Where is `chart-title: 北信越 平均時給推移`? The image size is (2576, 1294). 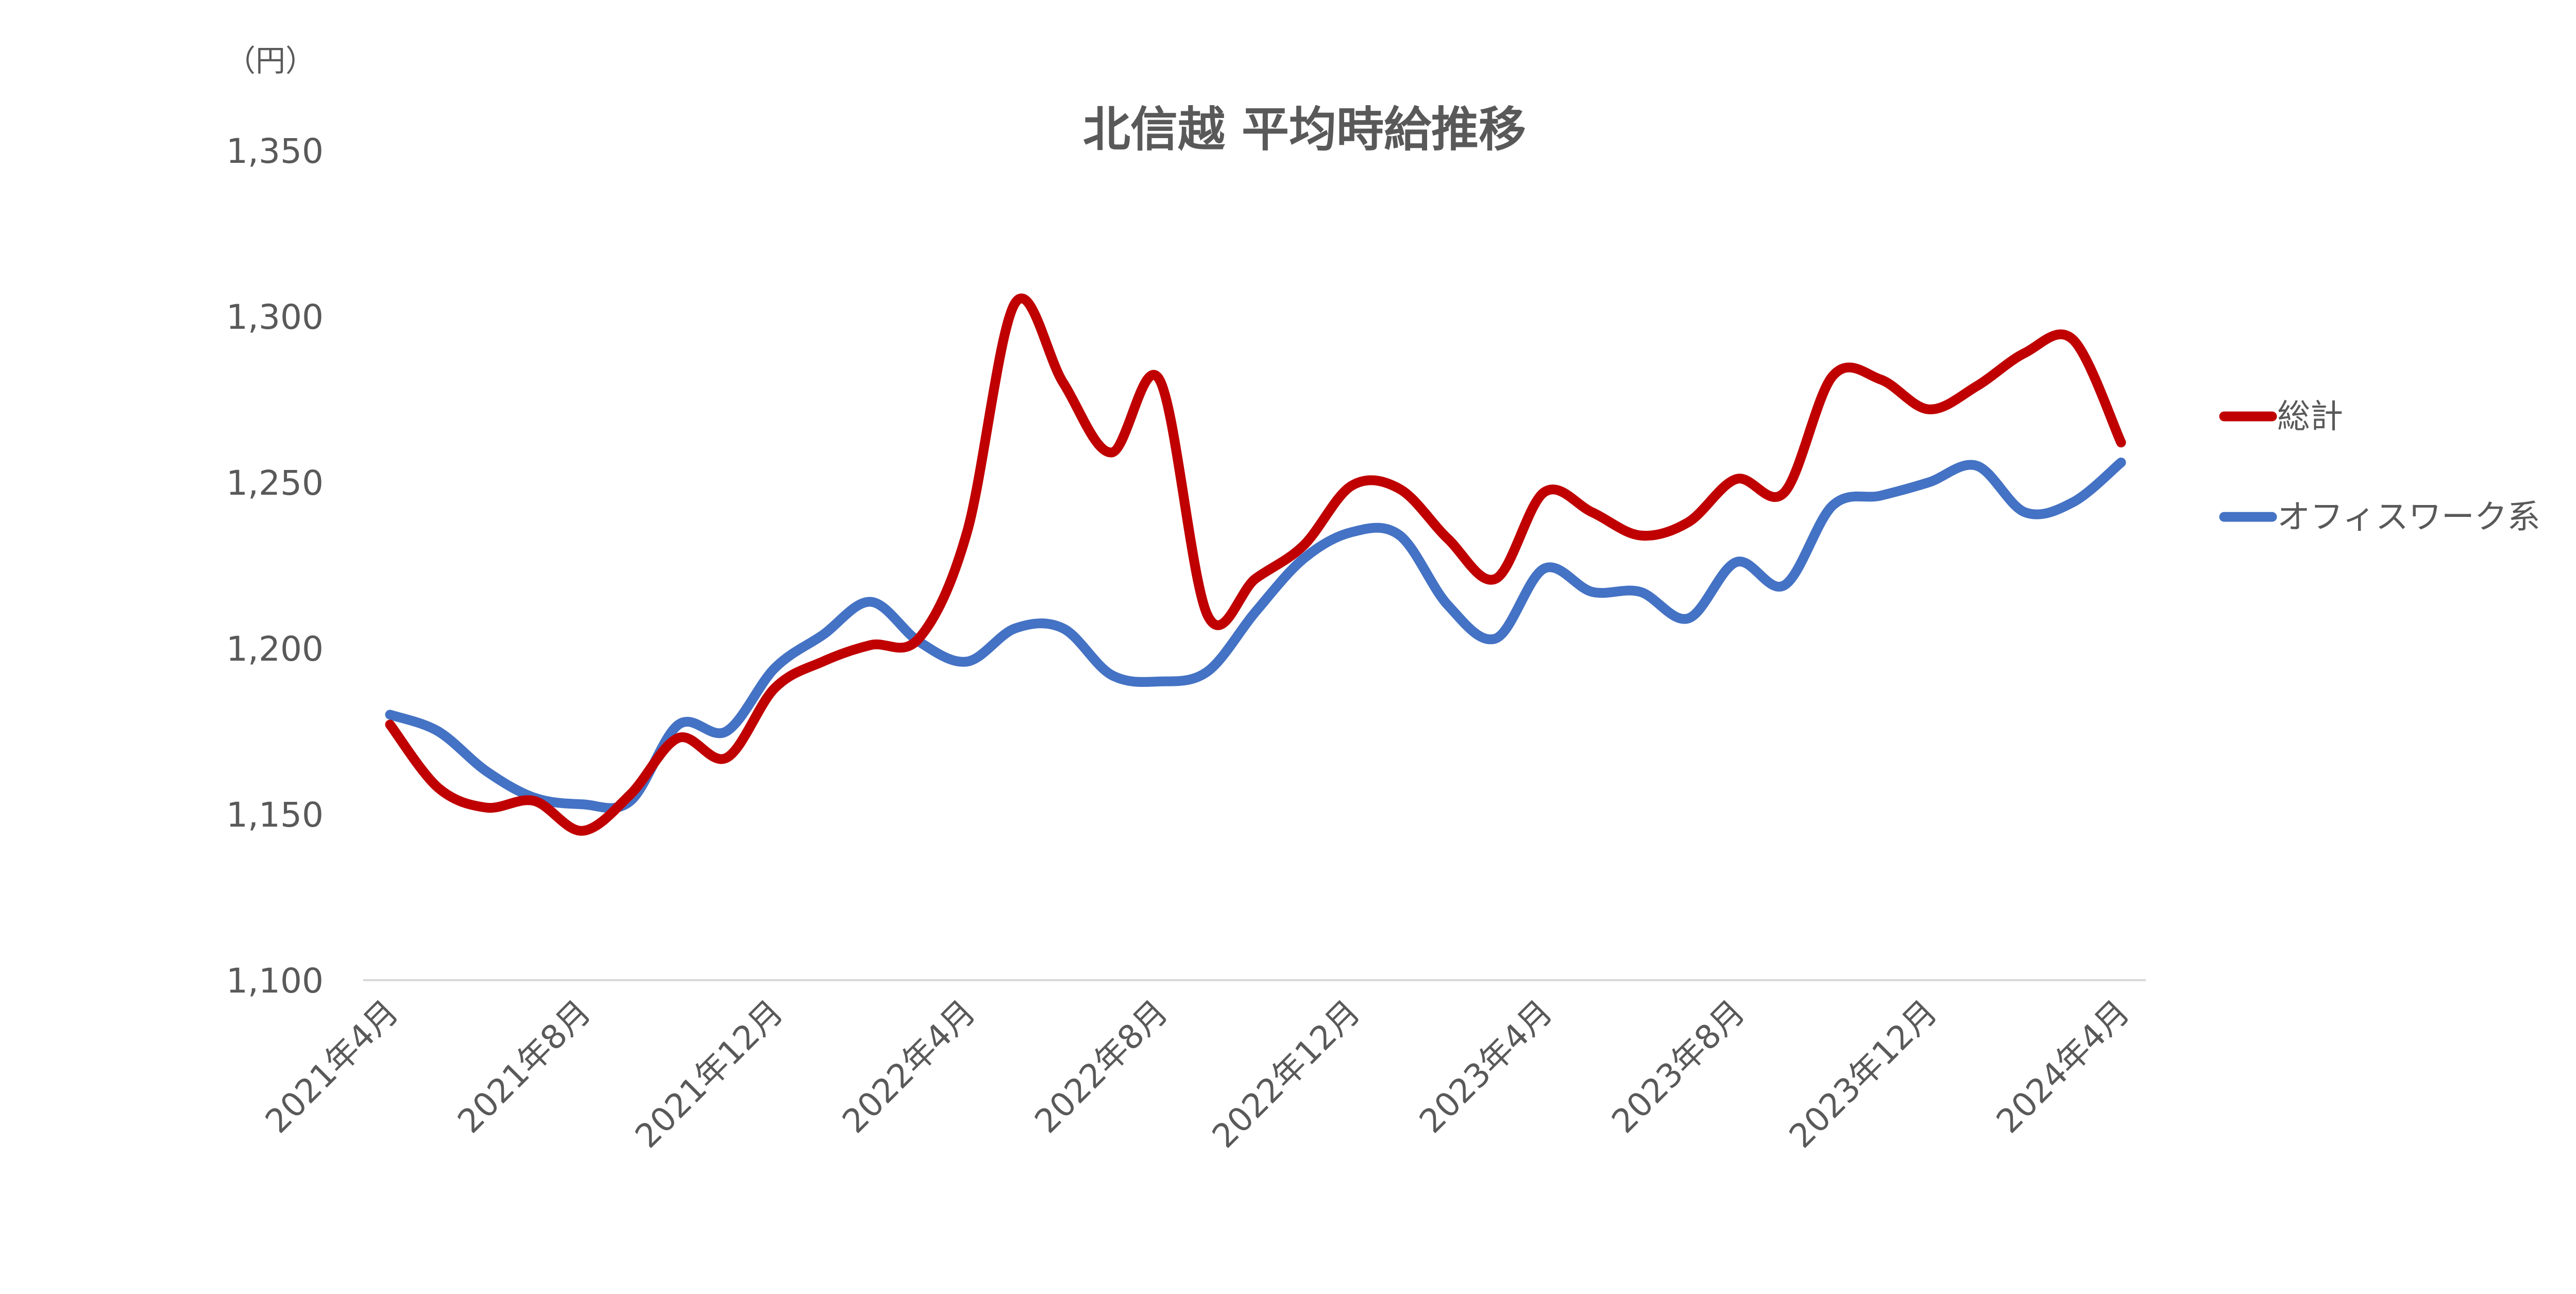 chart-title: 北信越 平均時給推移 is located at coordinates (1304, 129).